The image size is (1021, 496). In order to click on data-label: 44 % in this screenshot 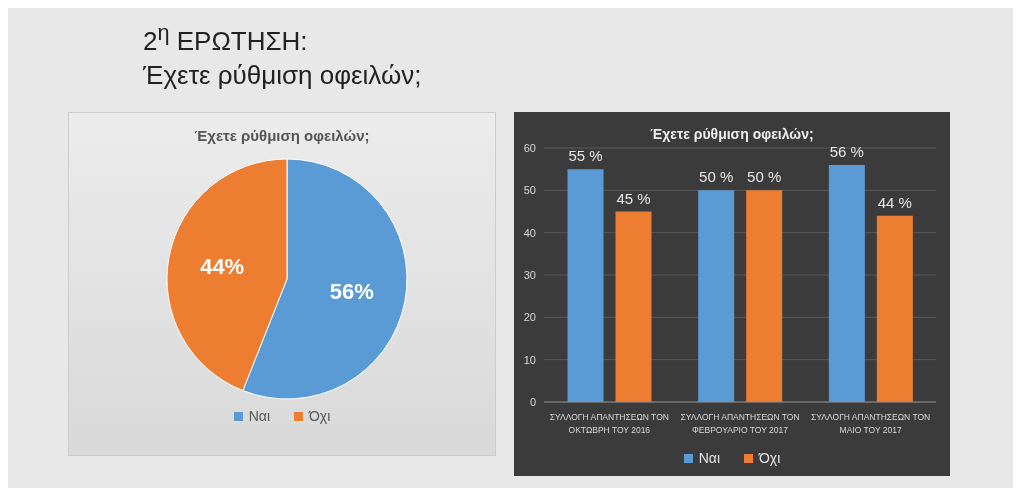, I will do `click(894, 202)`.